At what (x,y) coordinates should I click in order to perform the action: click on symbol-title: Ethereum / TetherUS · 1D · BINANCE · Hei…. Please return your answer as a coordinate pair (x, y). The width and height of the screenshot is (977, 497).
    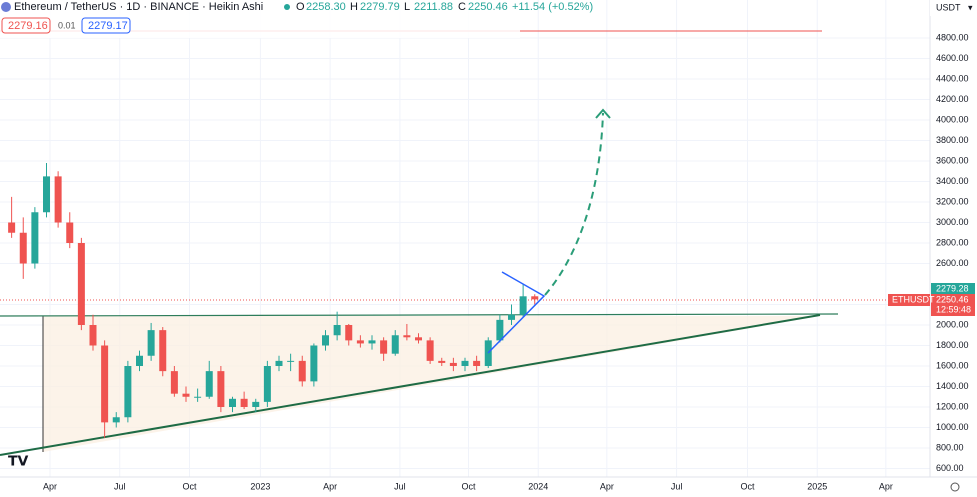
    Looking at the image, I should click on (138, 7).